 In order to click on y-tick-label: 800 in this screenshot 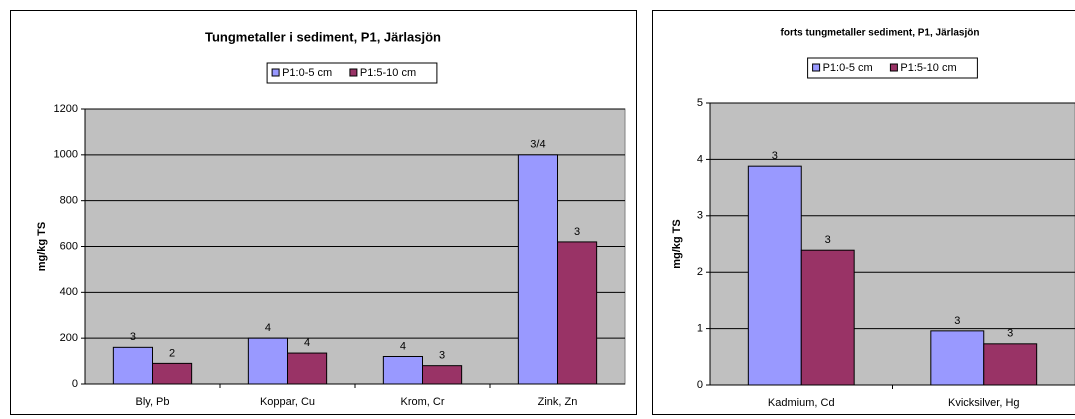, I will do `click(69, 201)`.